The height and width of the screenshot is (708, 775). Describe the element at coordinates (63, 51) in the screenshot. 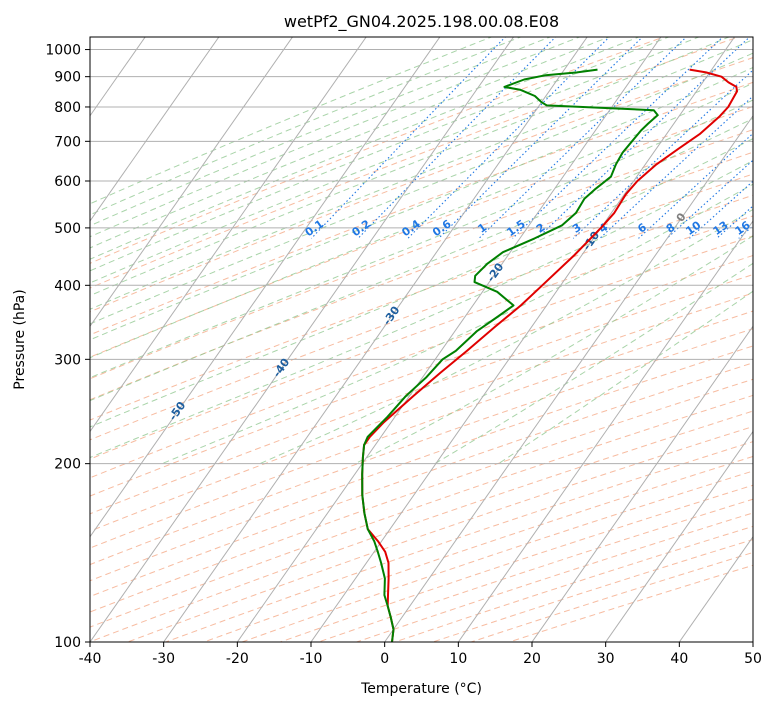

I see `y-tick-label: 1000` at that location.